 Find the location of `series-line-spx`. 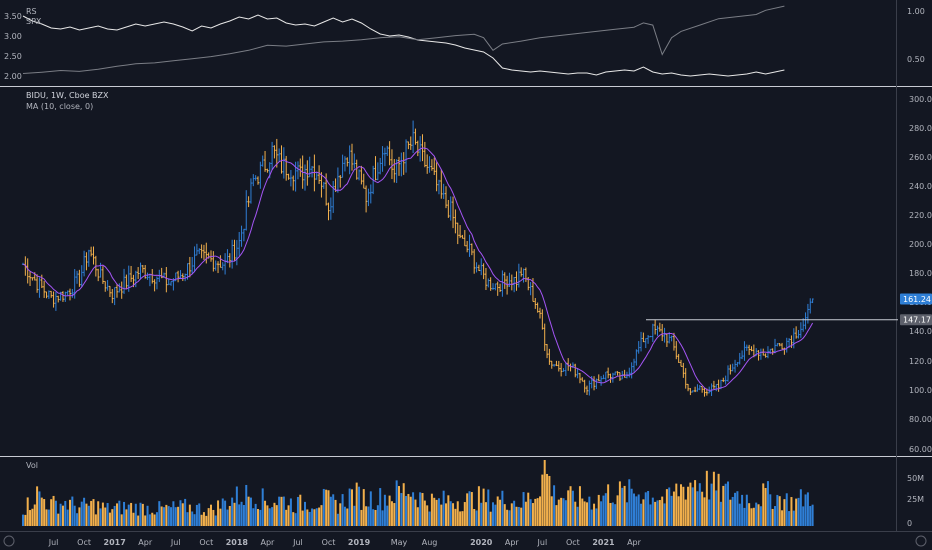

series-line-spx is located at coordinates (403, 39).